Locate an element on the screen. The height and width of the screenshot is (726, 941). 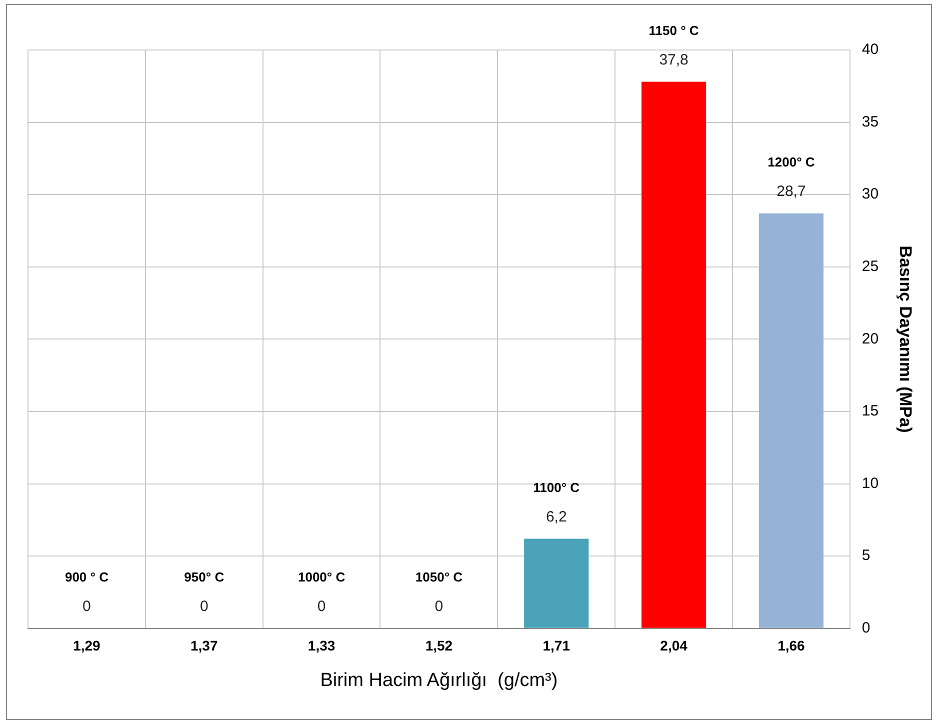
x-tick-label: 1,37 is located at coordinates (204, 646).